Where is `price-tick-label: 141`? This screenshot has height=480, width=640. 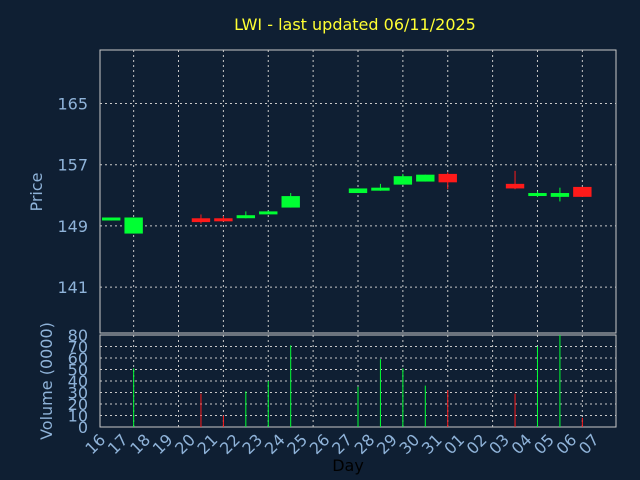 price-tick-label: 141 is located at coordinates (72, 287).